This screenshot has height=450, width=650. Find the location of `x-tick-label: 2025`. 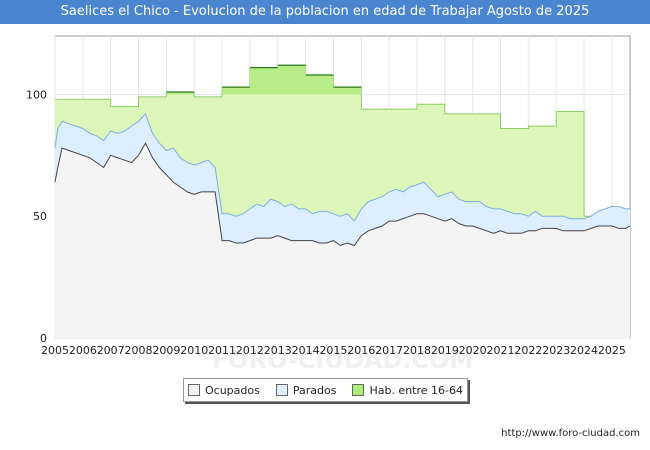

x-tick-label: 2025 is located at coordinates (612, 350).